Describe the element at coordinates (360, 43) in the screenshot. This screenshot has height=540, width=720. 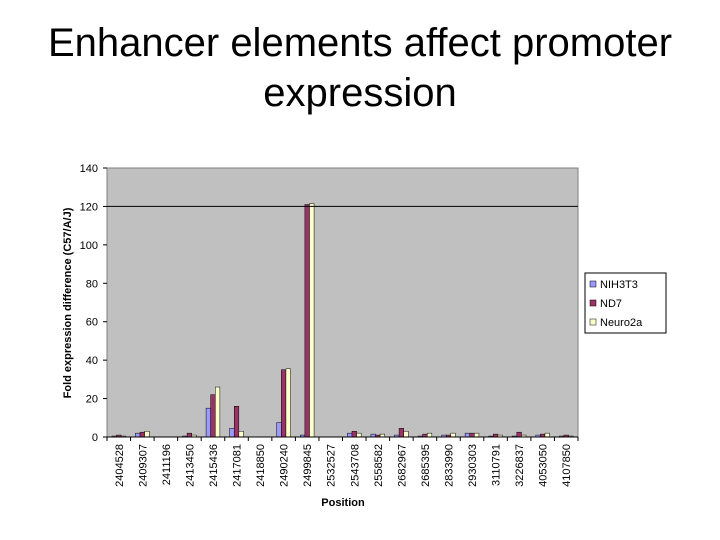
I see `slide-title-line-1: Enhancer elements affect promoter` at that location.